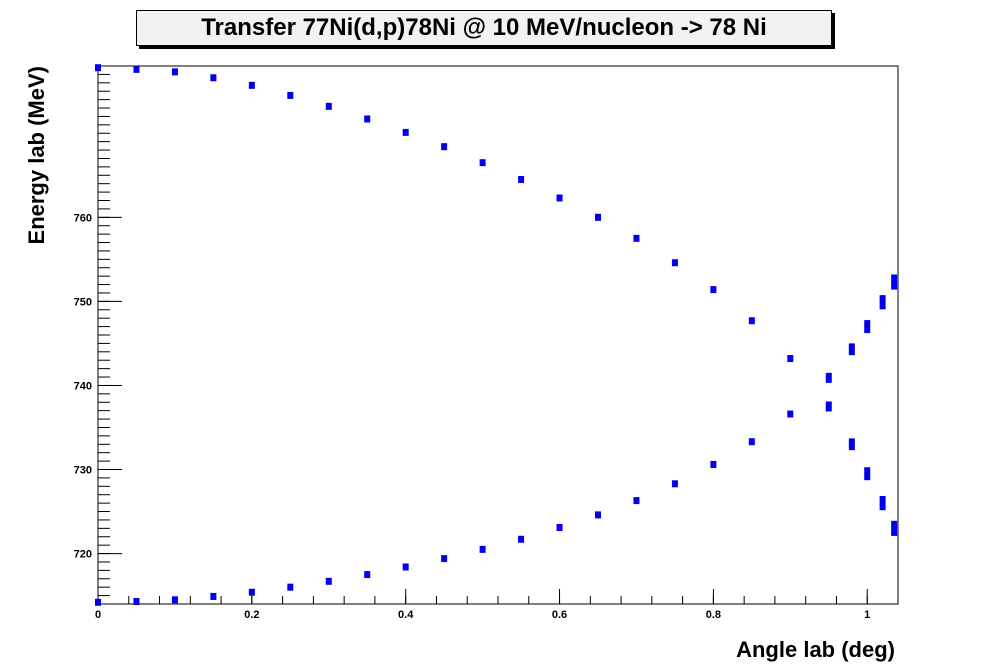 This screenshot has width=996, height=672. What do you see at coordinates (867, 615) in the screenshot?
I see `x-tick-label: 1` at bounding box center [867, 615].